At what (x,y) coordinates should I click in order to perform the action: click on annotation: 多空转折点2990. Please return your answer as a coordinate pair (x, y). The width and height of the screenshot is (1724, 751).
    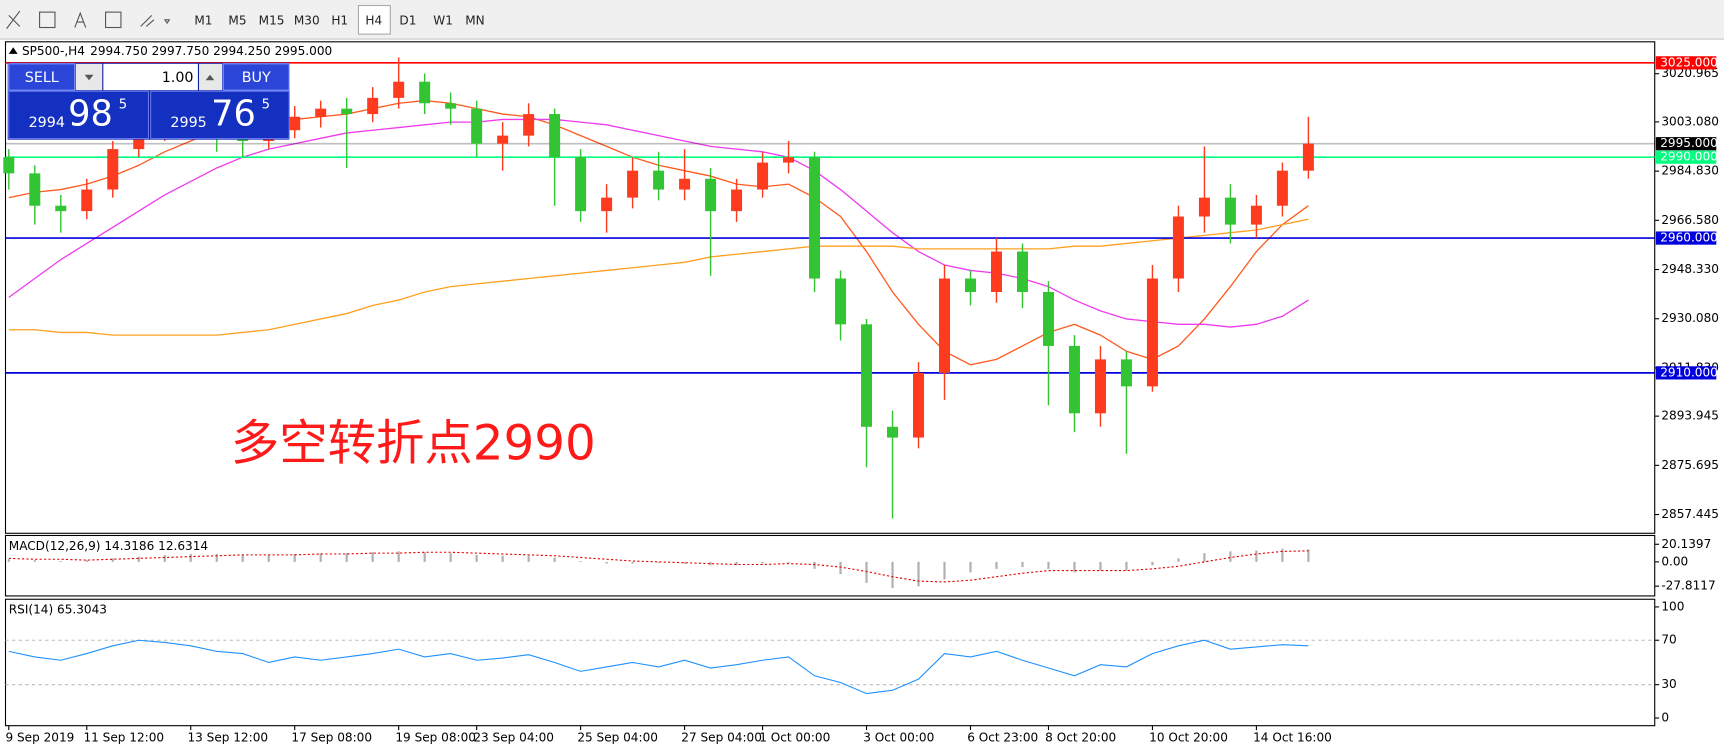
    Looking at the image, I should click on (413, 443).